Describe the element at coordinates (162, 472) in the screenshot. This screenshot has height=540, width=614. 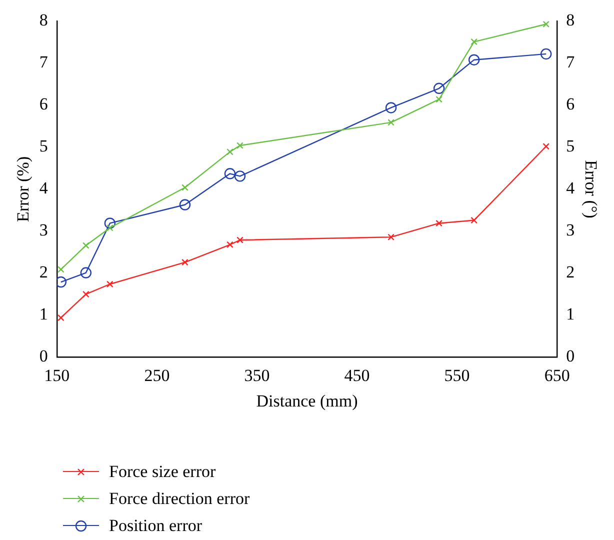
I see `legend-label: Force size error` at that location.